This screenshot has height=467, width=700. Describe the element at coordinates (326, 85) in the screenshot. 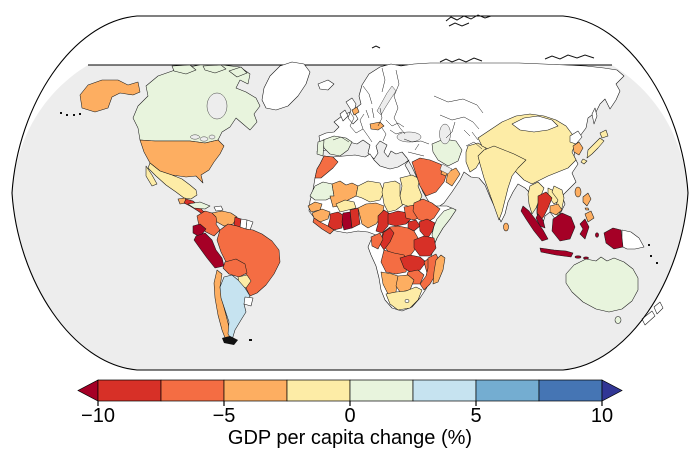

I see `country-iceland` at that location.